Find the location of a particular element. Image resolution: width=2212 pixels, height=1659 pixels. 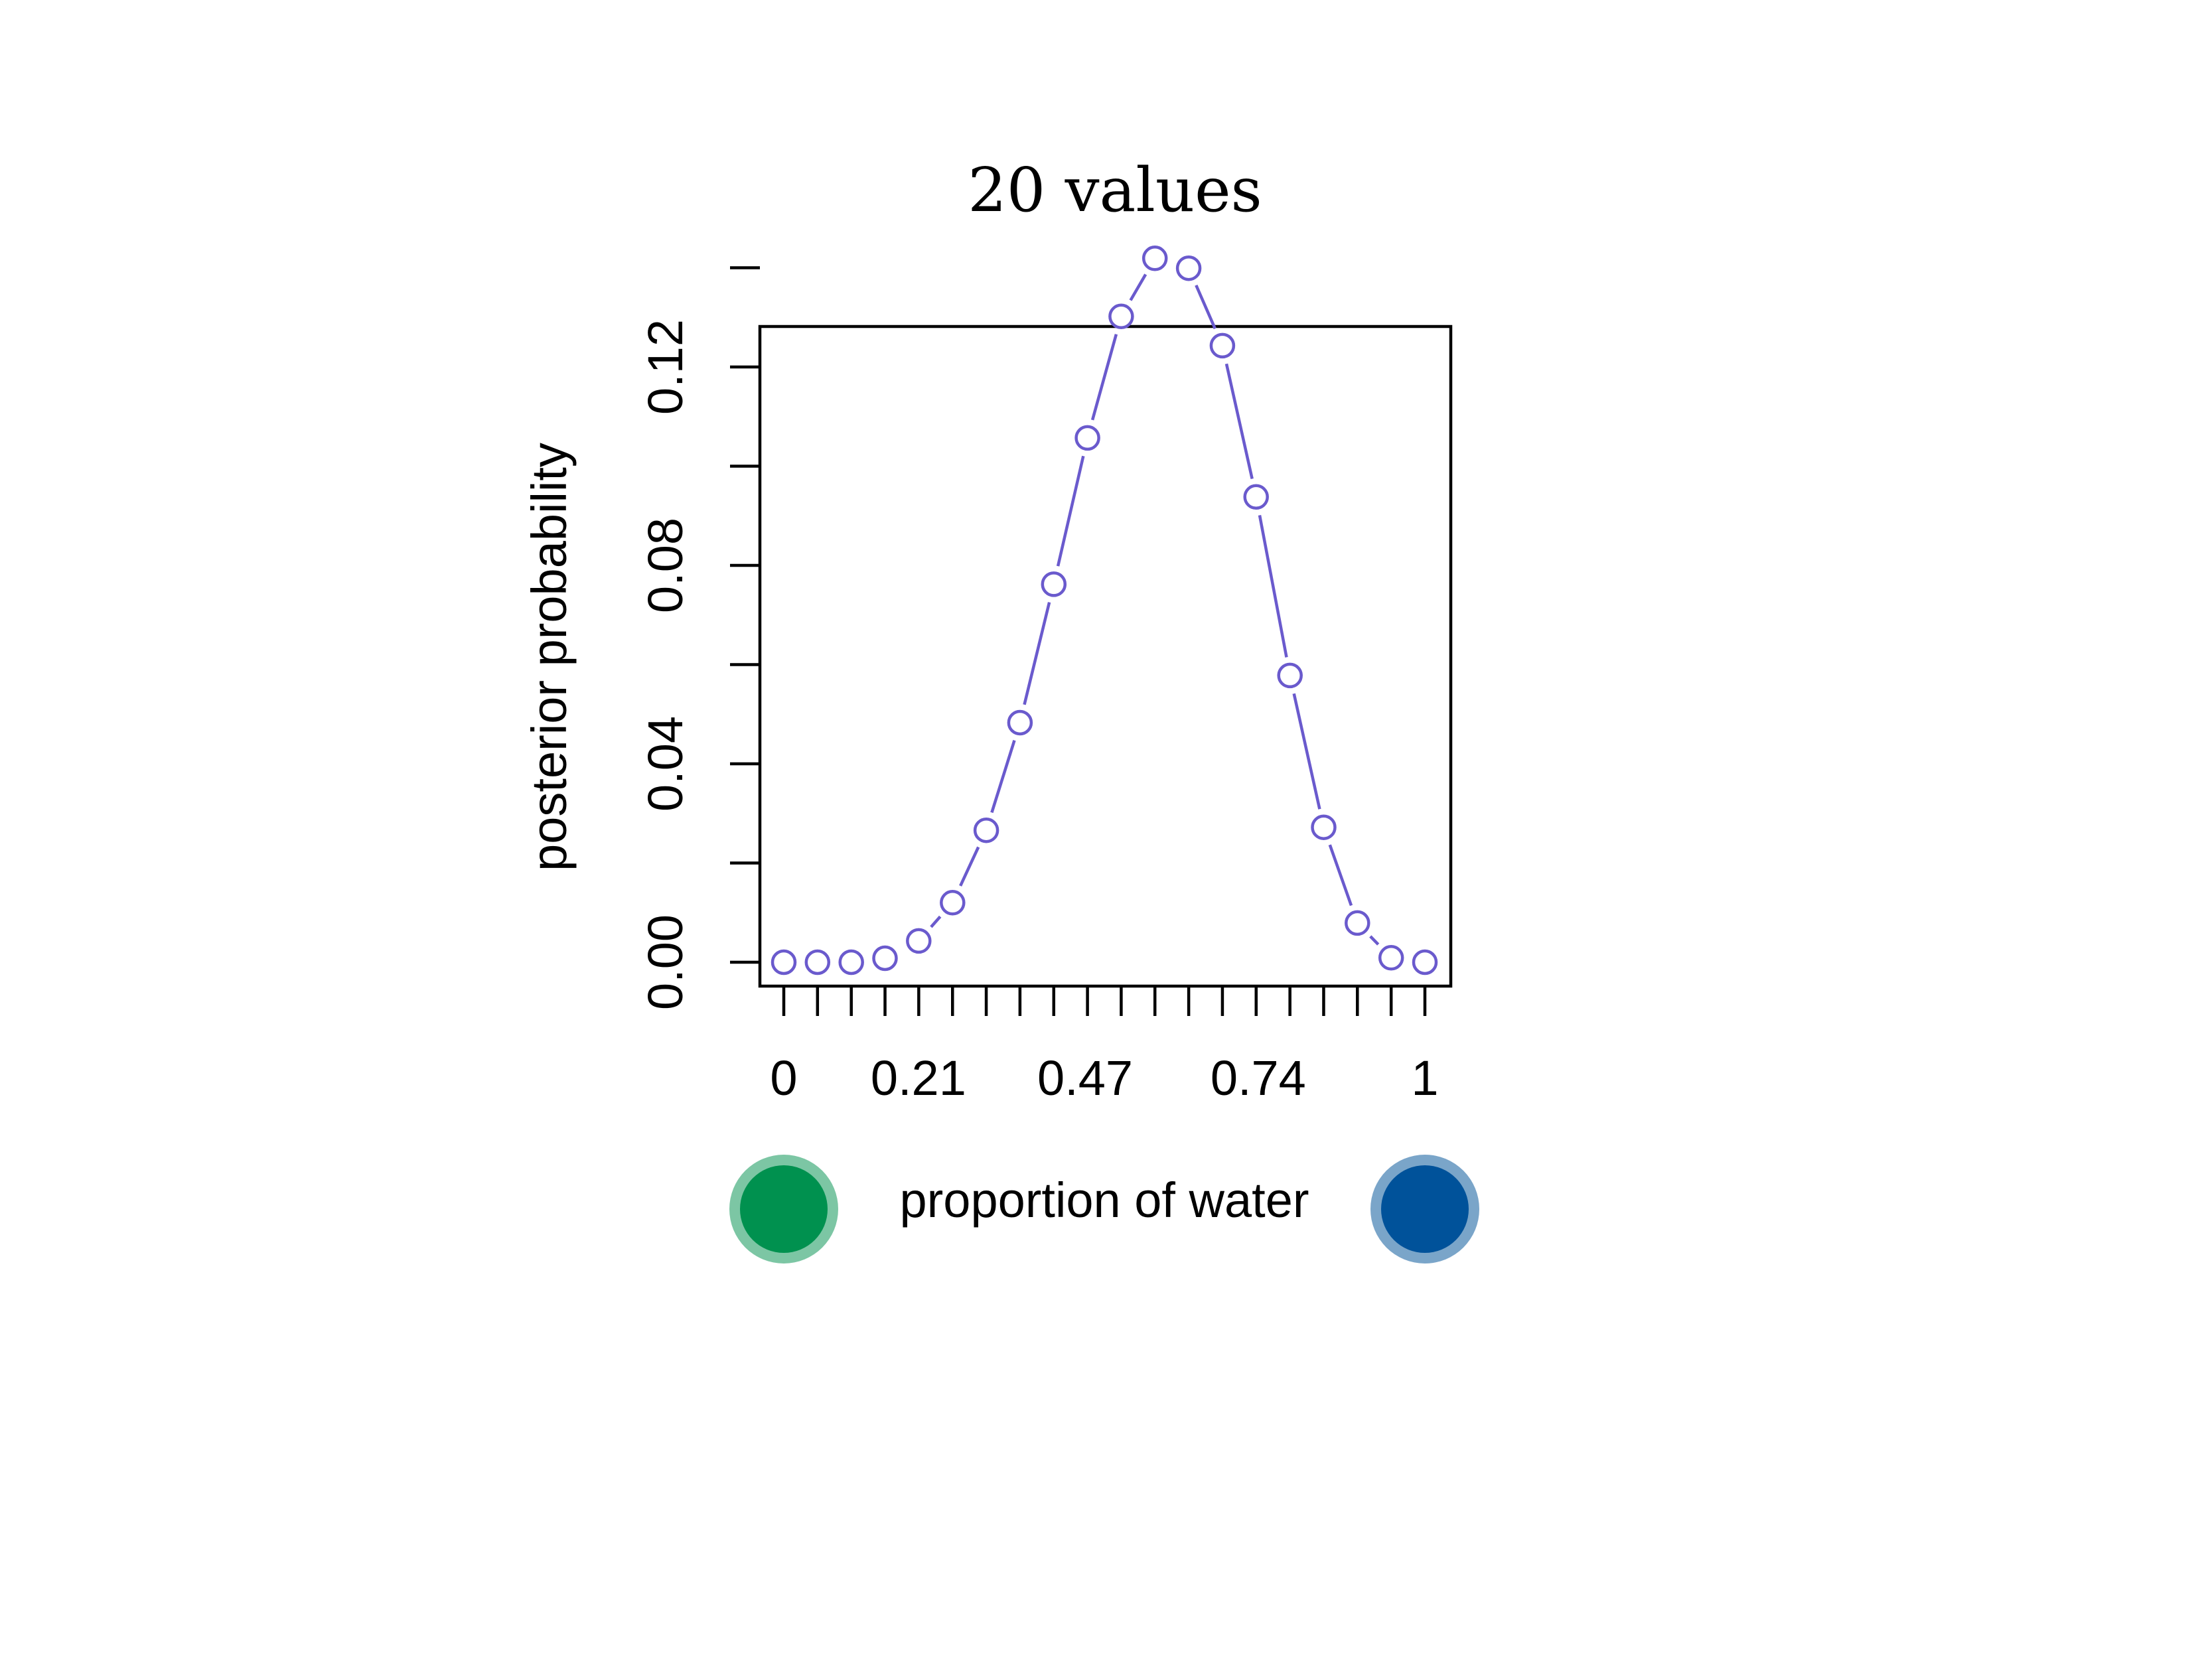

x-axis: 0 0.21 0.47 0.74 1 is located at coordinates (1104, 1046).